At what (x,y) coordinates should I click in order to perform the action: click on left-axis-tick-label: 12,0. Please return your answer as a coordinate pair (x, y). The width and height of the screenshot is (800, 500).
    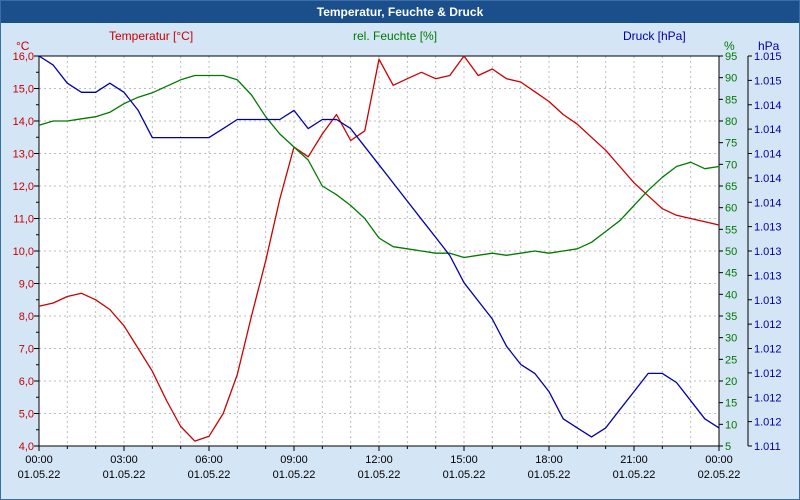
    Looking at the image, I should click on (23, 187).